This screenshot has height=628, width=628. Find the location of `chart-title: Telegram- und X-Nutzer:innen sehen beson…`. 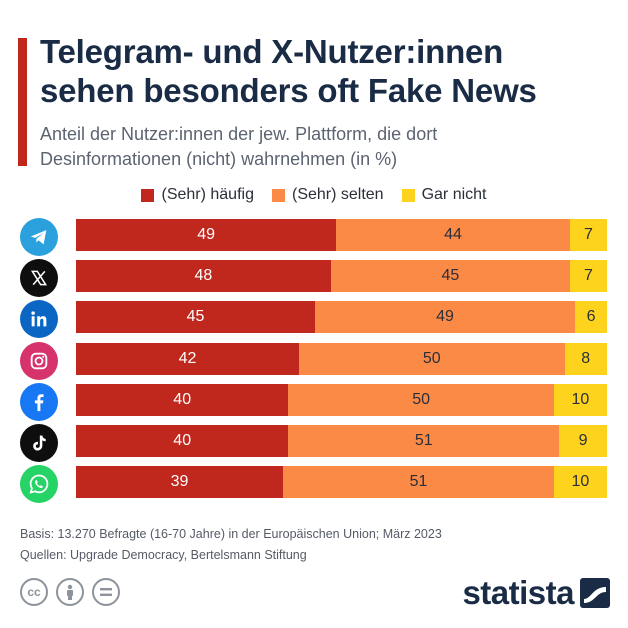

chart-title: Telegram- und X-Nutzer:innen sehen beson… is located at coordinates (330, 71).